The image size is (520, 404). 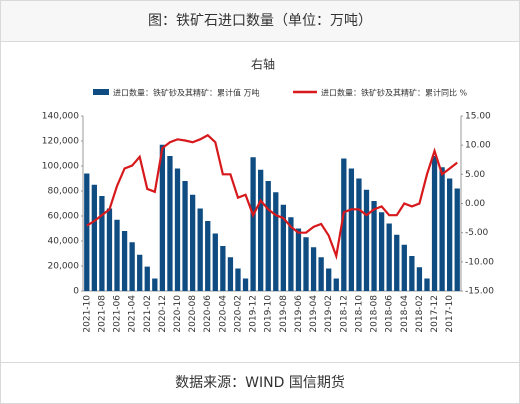 What do you see at coordinates (76, 292) in the screenshot?
I see `y-tick-label: 0` at bounding box center [76, 292].